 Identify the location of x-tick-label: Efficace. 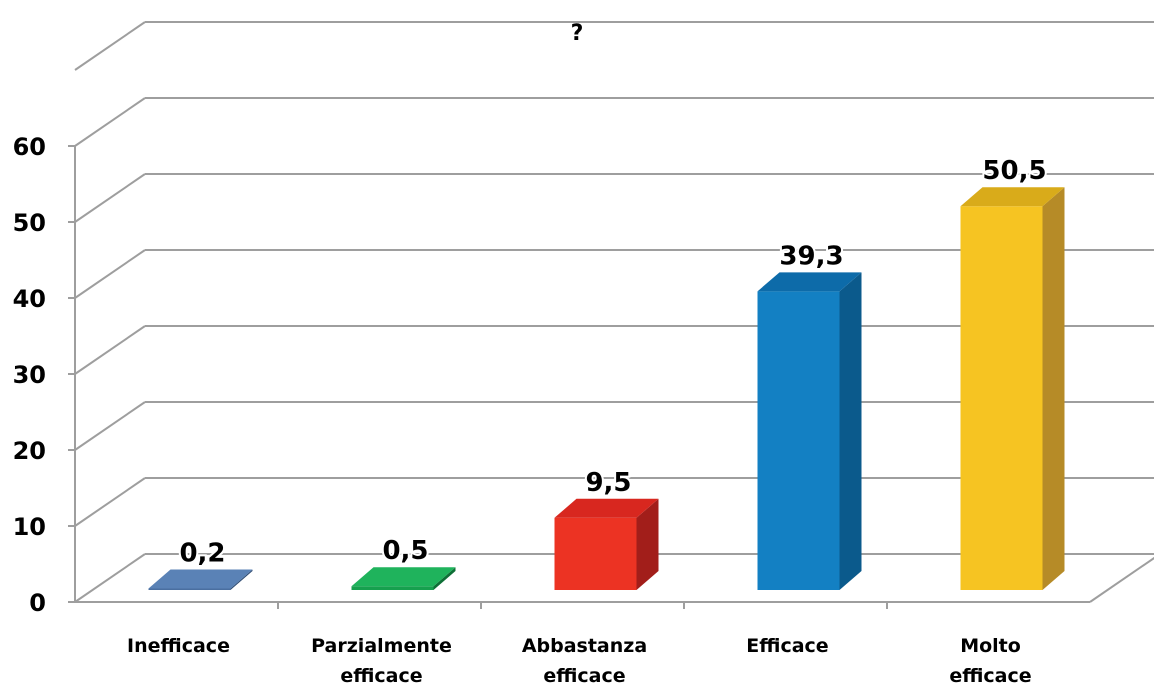
(787, 646).